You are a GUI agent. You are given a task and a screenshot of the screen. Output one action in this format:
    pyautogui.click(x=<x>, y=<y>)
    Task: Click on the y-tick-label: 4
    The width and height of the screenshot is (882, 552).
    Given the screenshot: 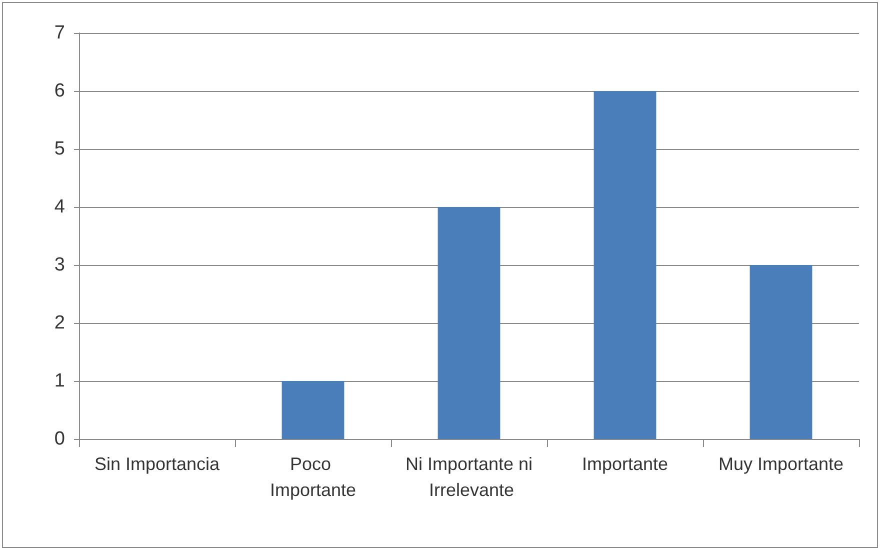 What is the action you would take?
    pyautogui.click(x=60, y=207)
    